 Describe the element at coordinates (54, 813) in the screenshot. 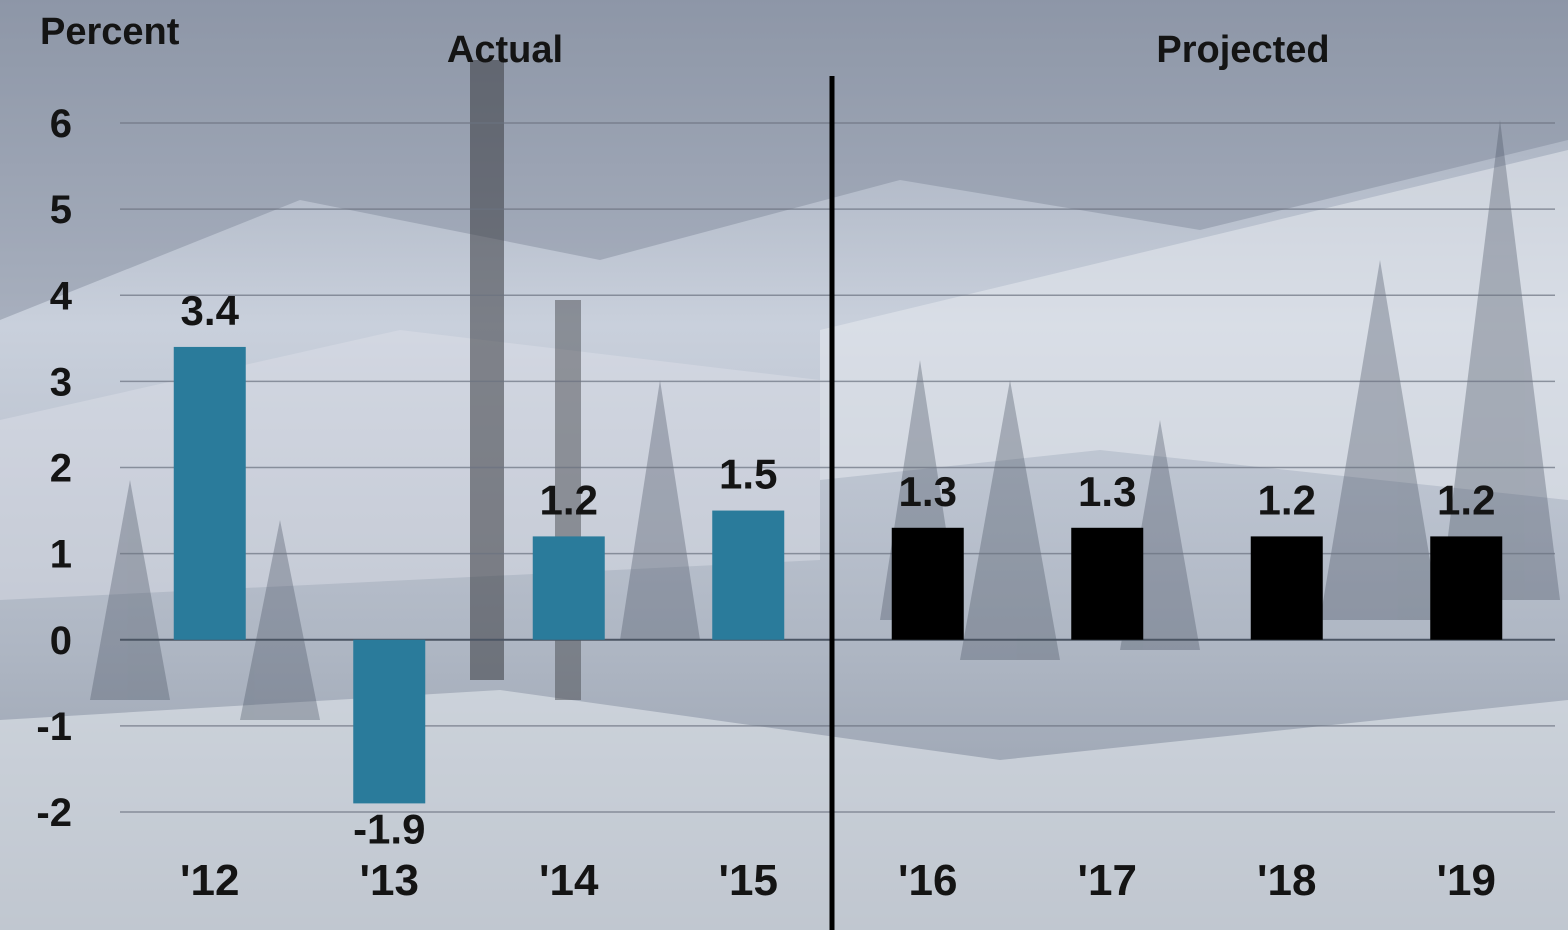

I see `y-tick-label: -2` at that location.